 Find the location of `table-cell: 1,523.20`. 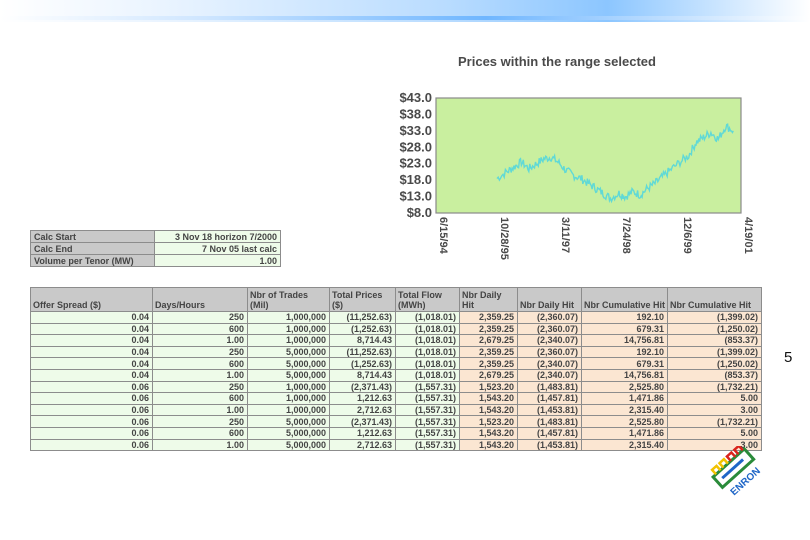

table-cell: 1,523.20 is located at coordinates (488, 387).